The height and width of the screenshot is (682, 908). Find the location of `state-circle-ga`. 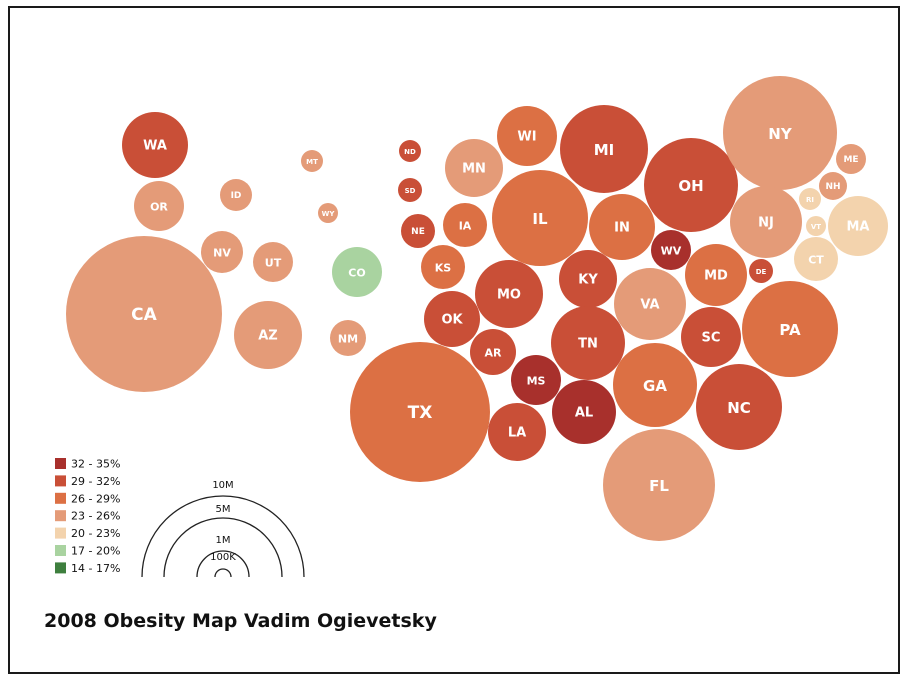

state-circle-ga is located at coordinates (655, 385).